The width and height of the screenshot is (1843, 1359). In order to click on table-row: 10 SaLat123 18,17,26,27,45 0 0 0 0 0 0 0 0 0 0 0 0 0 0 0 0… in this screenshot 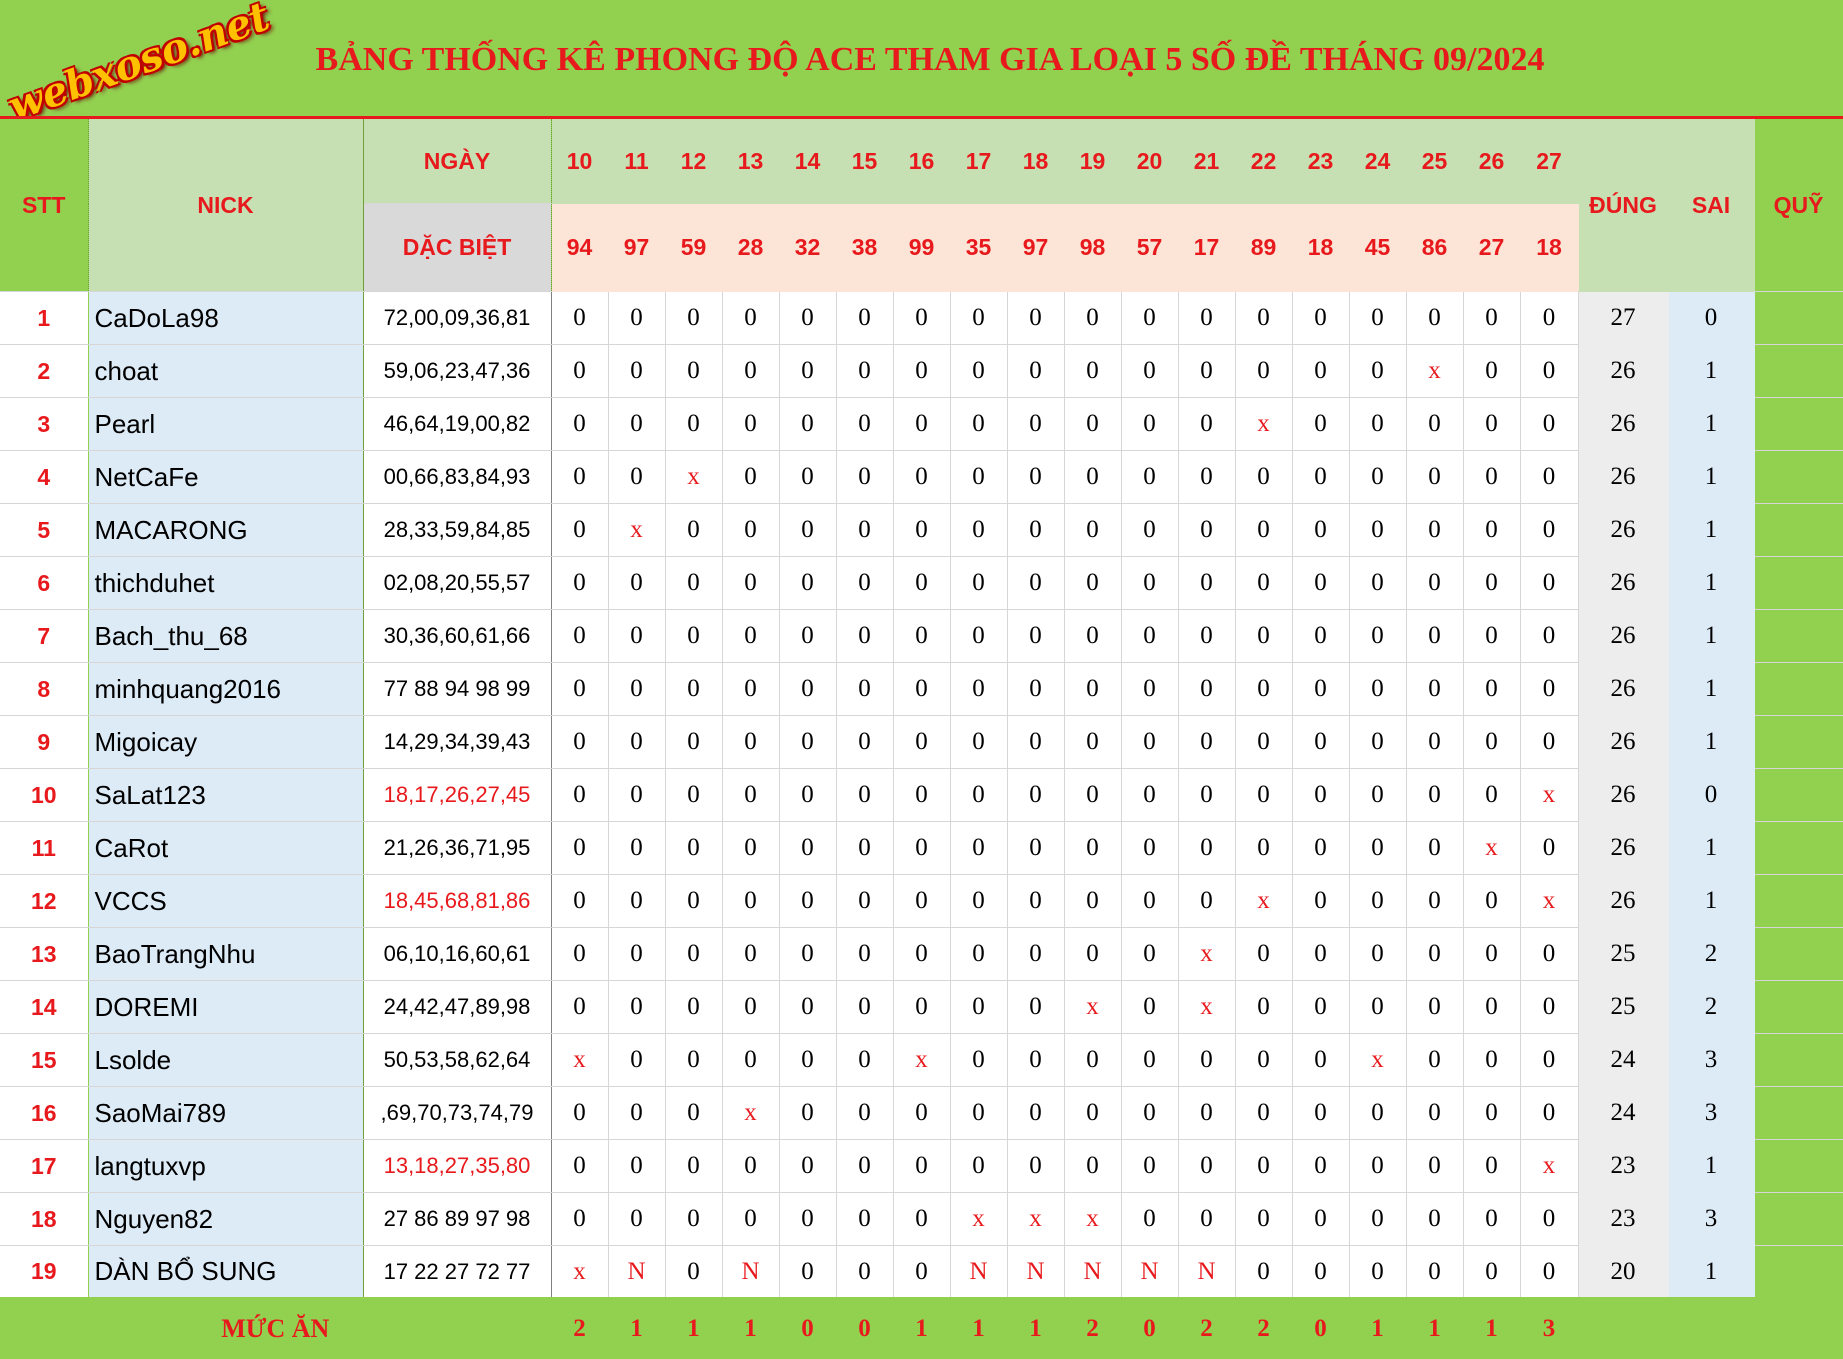, I will do `click(921, 795)`.